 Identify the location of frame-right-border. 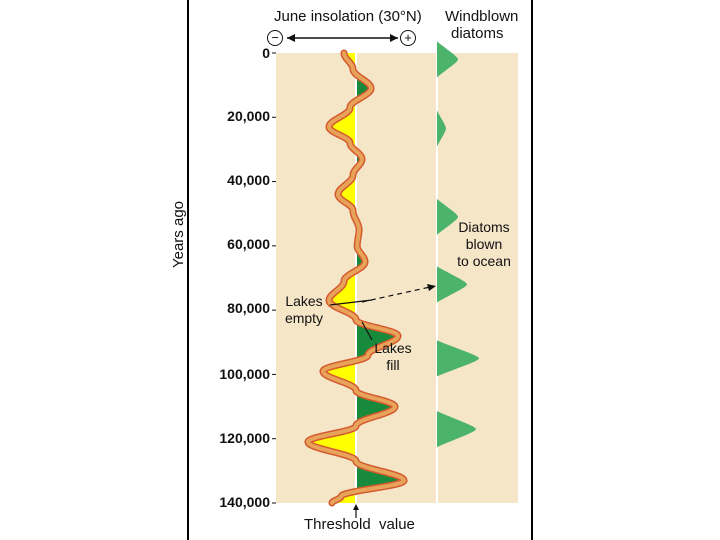
(532, 270).